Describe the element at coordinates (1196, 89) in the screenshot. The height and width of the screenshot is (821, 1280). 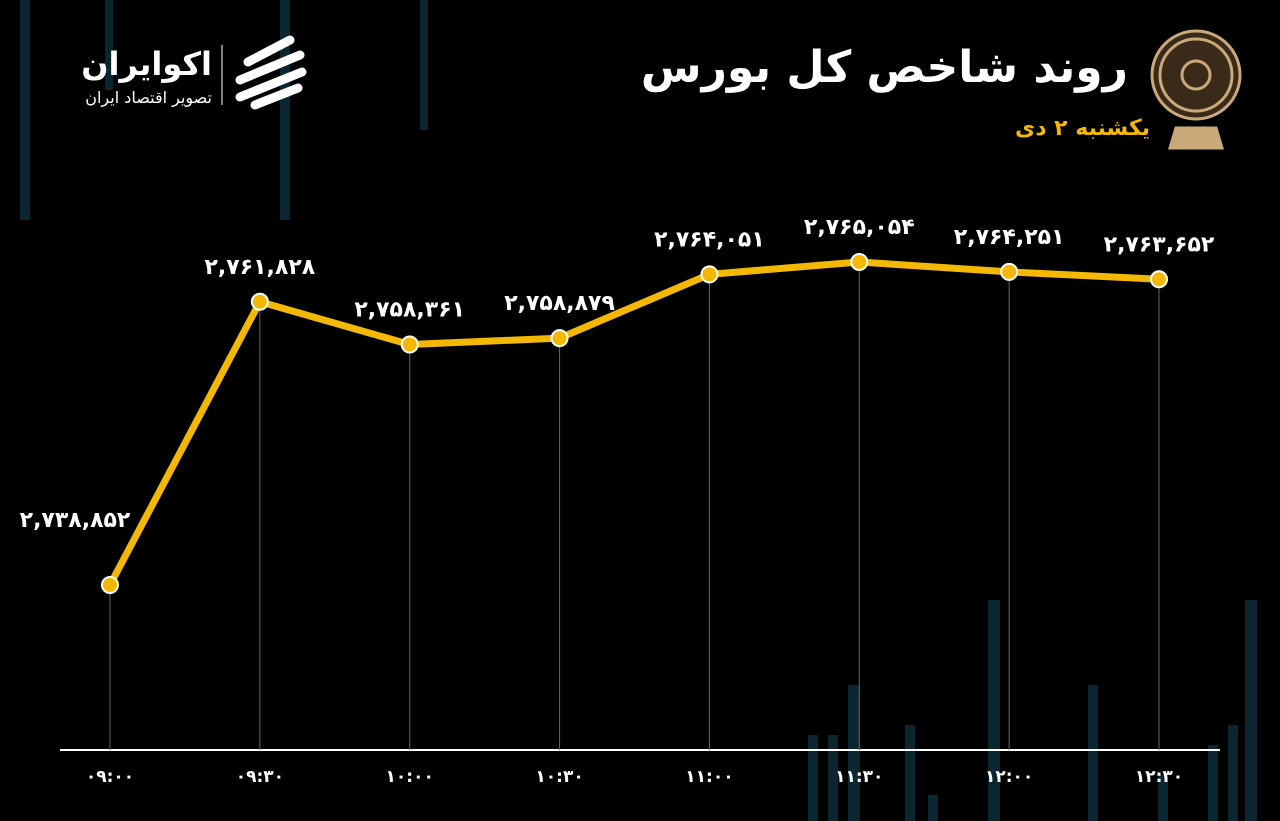
I see `emblem` at that location.